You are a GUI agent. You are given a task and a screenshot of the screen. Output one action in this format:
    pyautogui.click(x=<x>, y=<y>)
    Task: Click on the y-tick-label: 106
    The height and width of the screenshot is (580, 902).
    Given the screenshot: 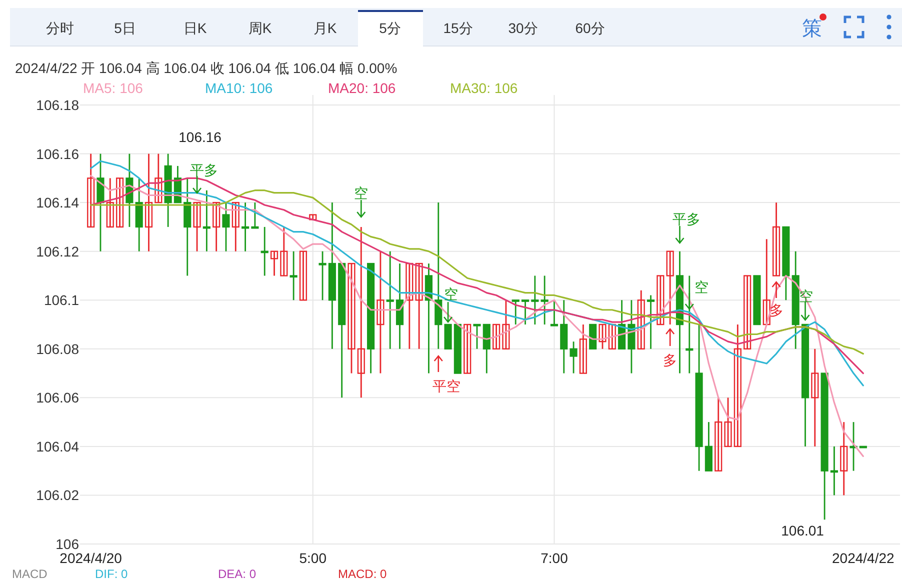 What is the action you would take?
    pyautogui.click(x=68, y=544)
    